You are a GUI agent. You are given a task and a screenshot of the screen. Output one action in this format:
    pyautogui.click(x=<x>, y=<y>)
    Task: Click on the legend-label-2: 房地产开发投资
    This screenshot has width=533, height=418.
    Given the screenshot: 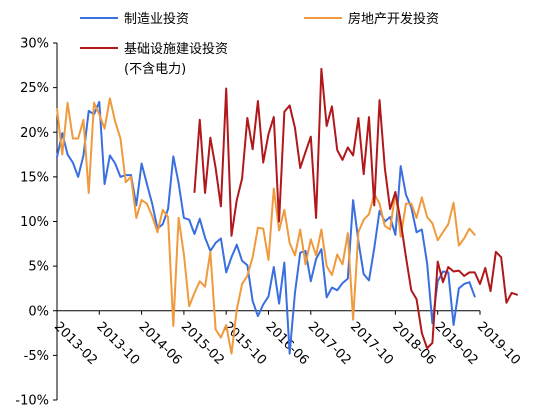 What is the action you would take?
    pyautogui.click(x=393, y=19)
    